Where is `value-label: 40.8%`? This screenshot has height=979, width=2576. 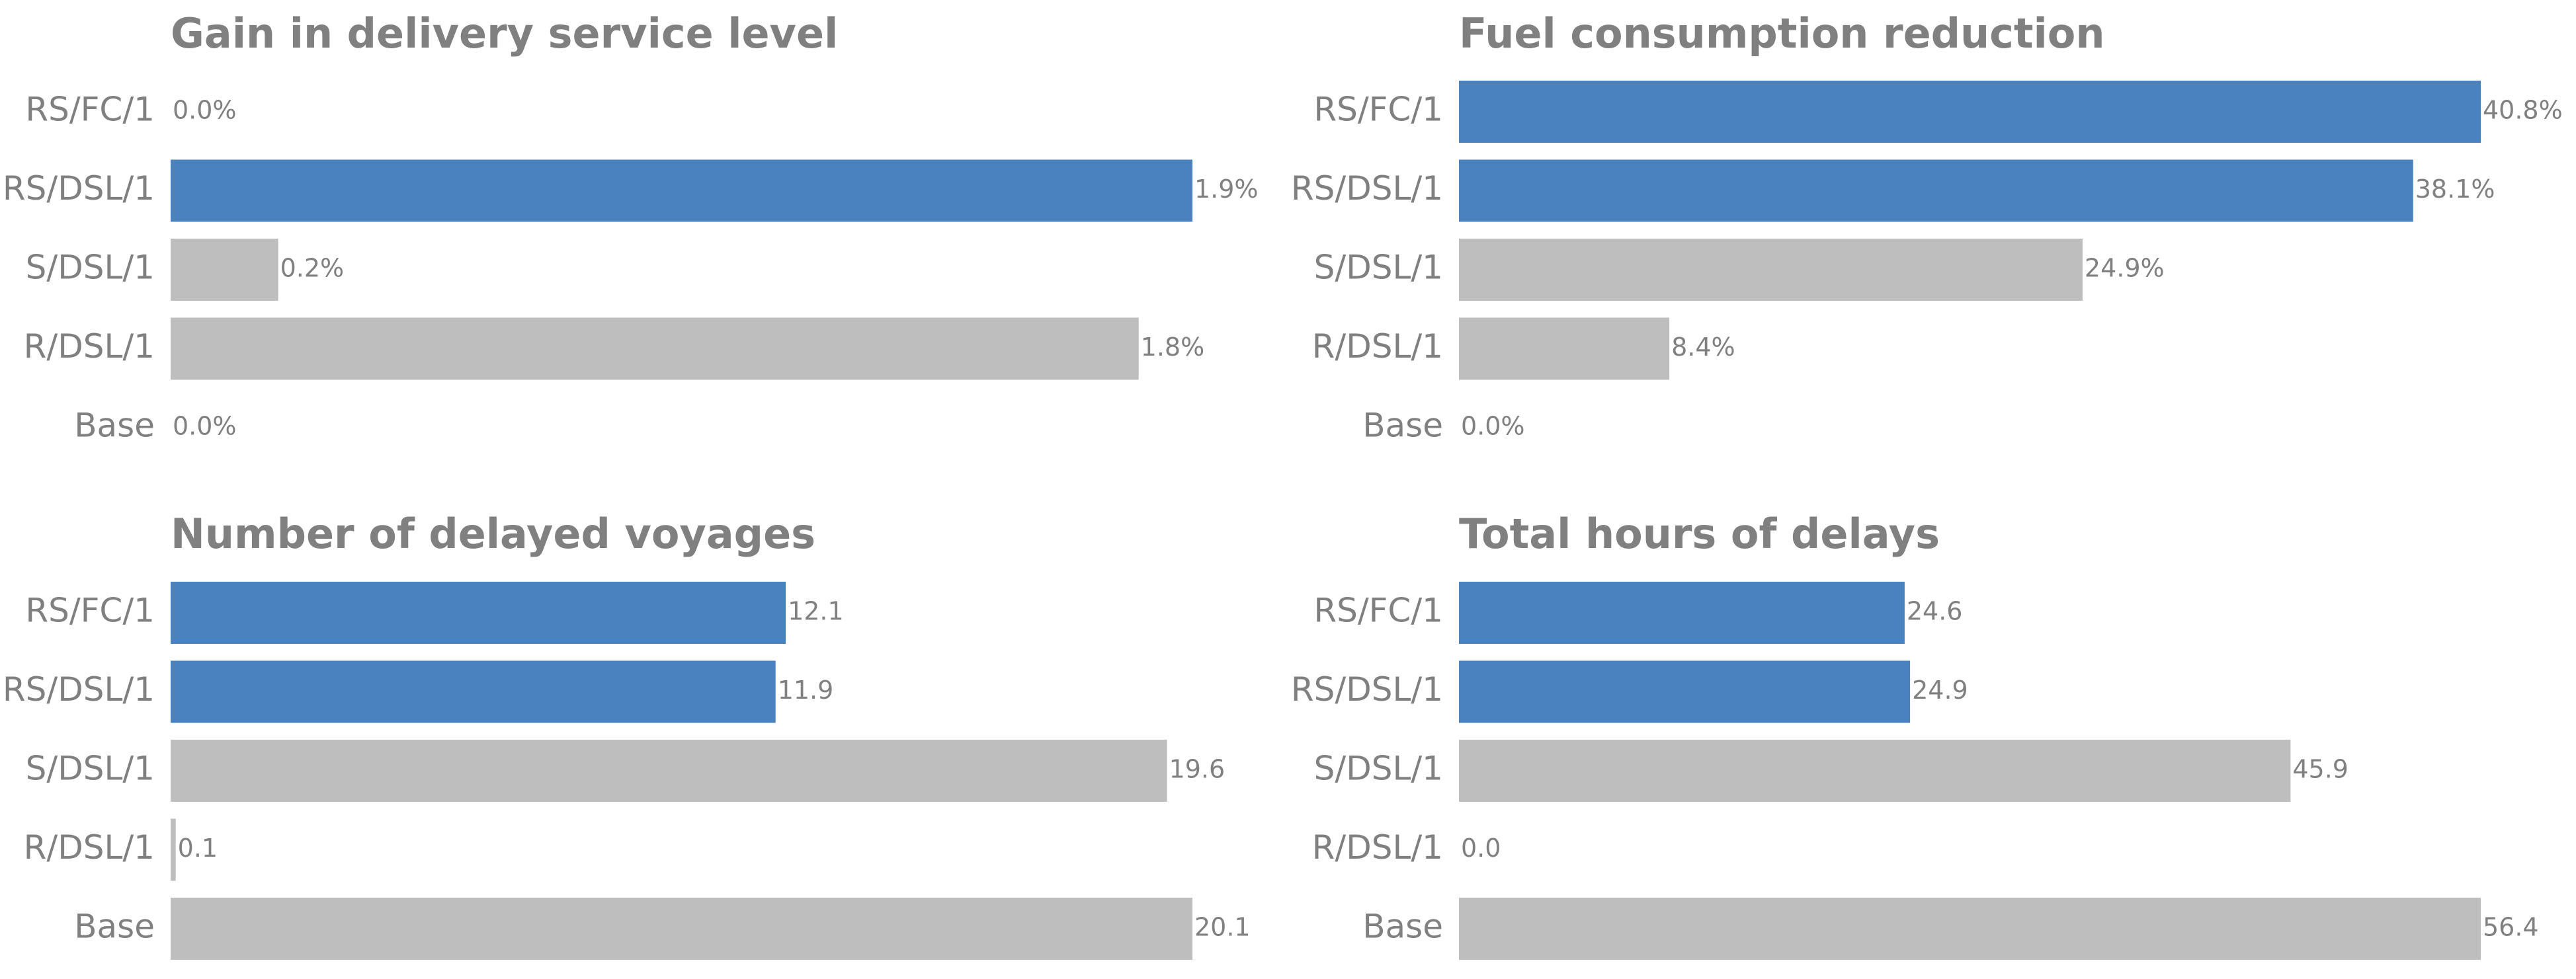
value-label: 40.8% is located at coordinates (2523, 110).